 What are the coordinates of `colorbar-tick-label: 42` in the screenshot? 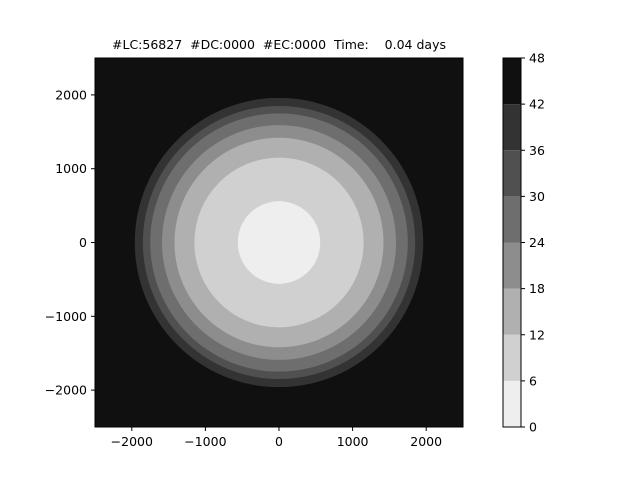 It's located at (537, 104).